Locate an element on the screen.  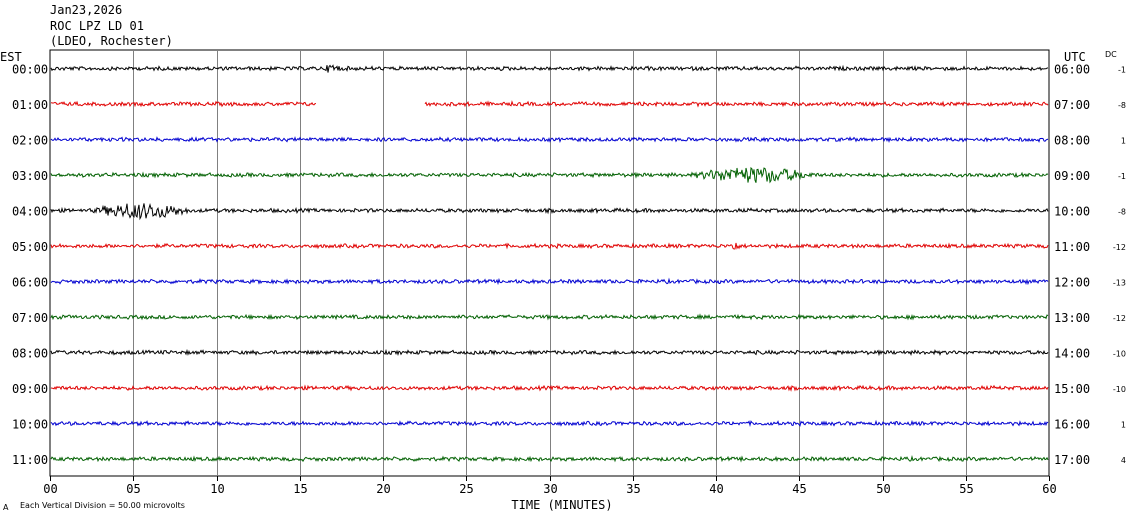
scale-marker: A is located at coordinates (6, 507).